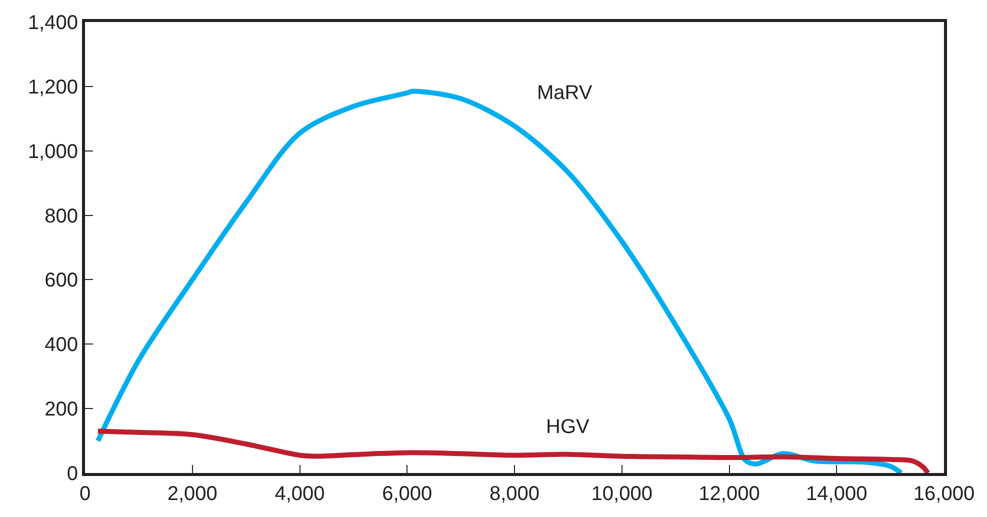 Image resolution: width=987 pixels, height=517 pixels. What do you see at coordinates (61, 345) in the screenshot?
I see `y-tick-label: 400` at bounding box center [61, 345].